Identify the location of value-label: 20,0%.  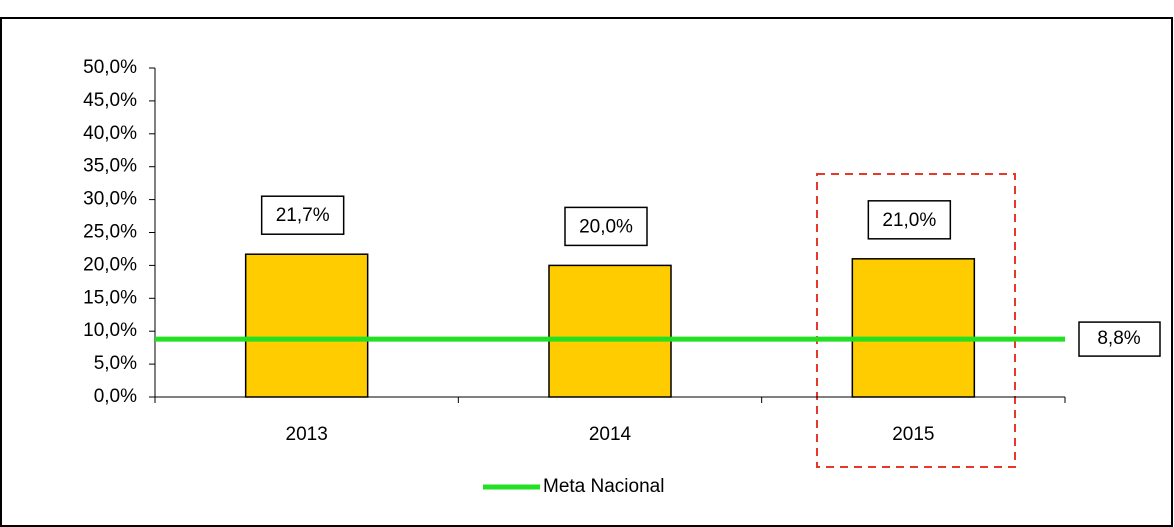
(606, 226).